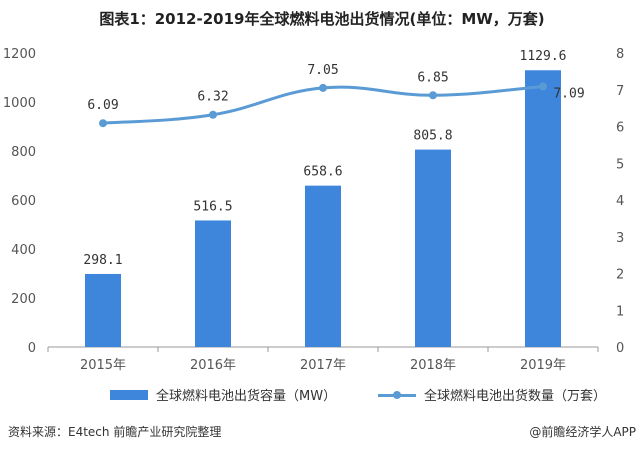  Describe the element at coordinates (620, 275) in the screenshot. I see `y-right-tick-label: 2` at that location.